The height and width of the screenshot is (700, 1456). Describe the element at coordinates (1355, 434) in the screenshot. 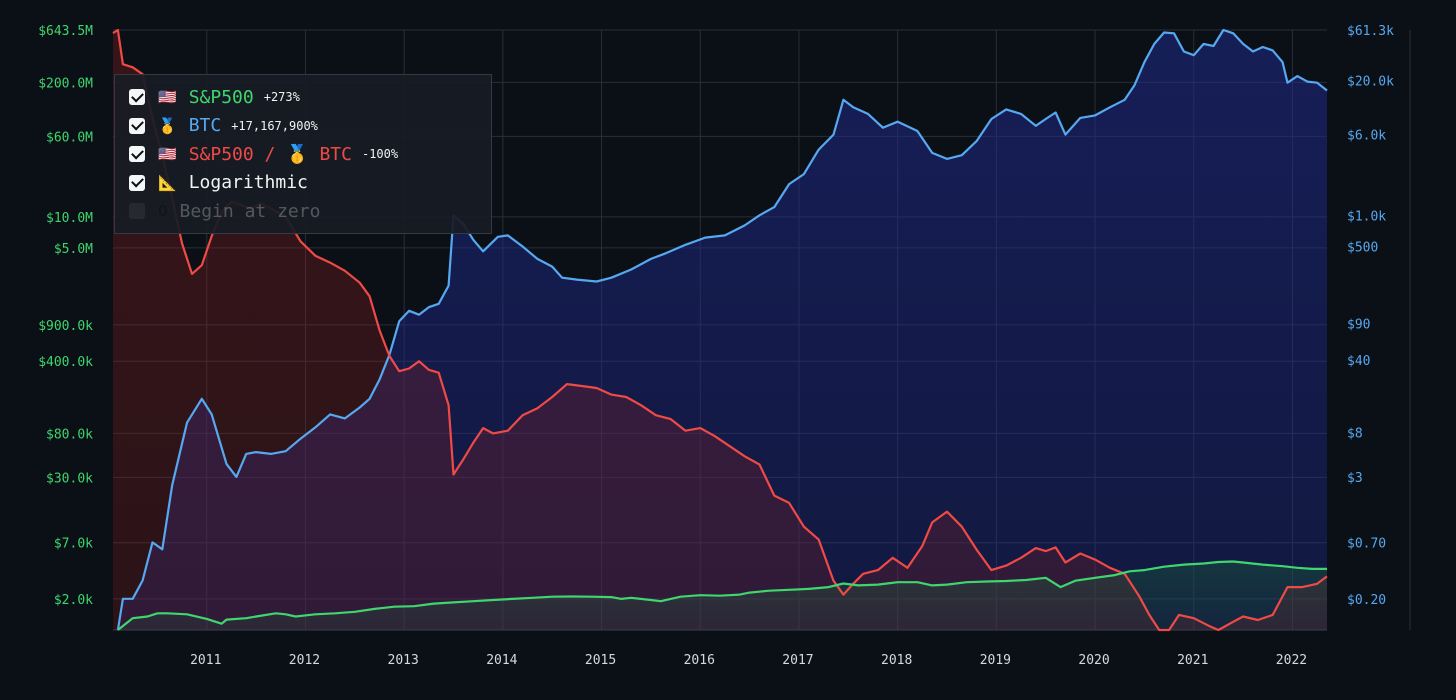

I see `right-tick-label: $8` at that location.